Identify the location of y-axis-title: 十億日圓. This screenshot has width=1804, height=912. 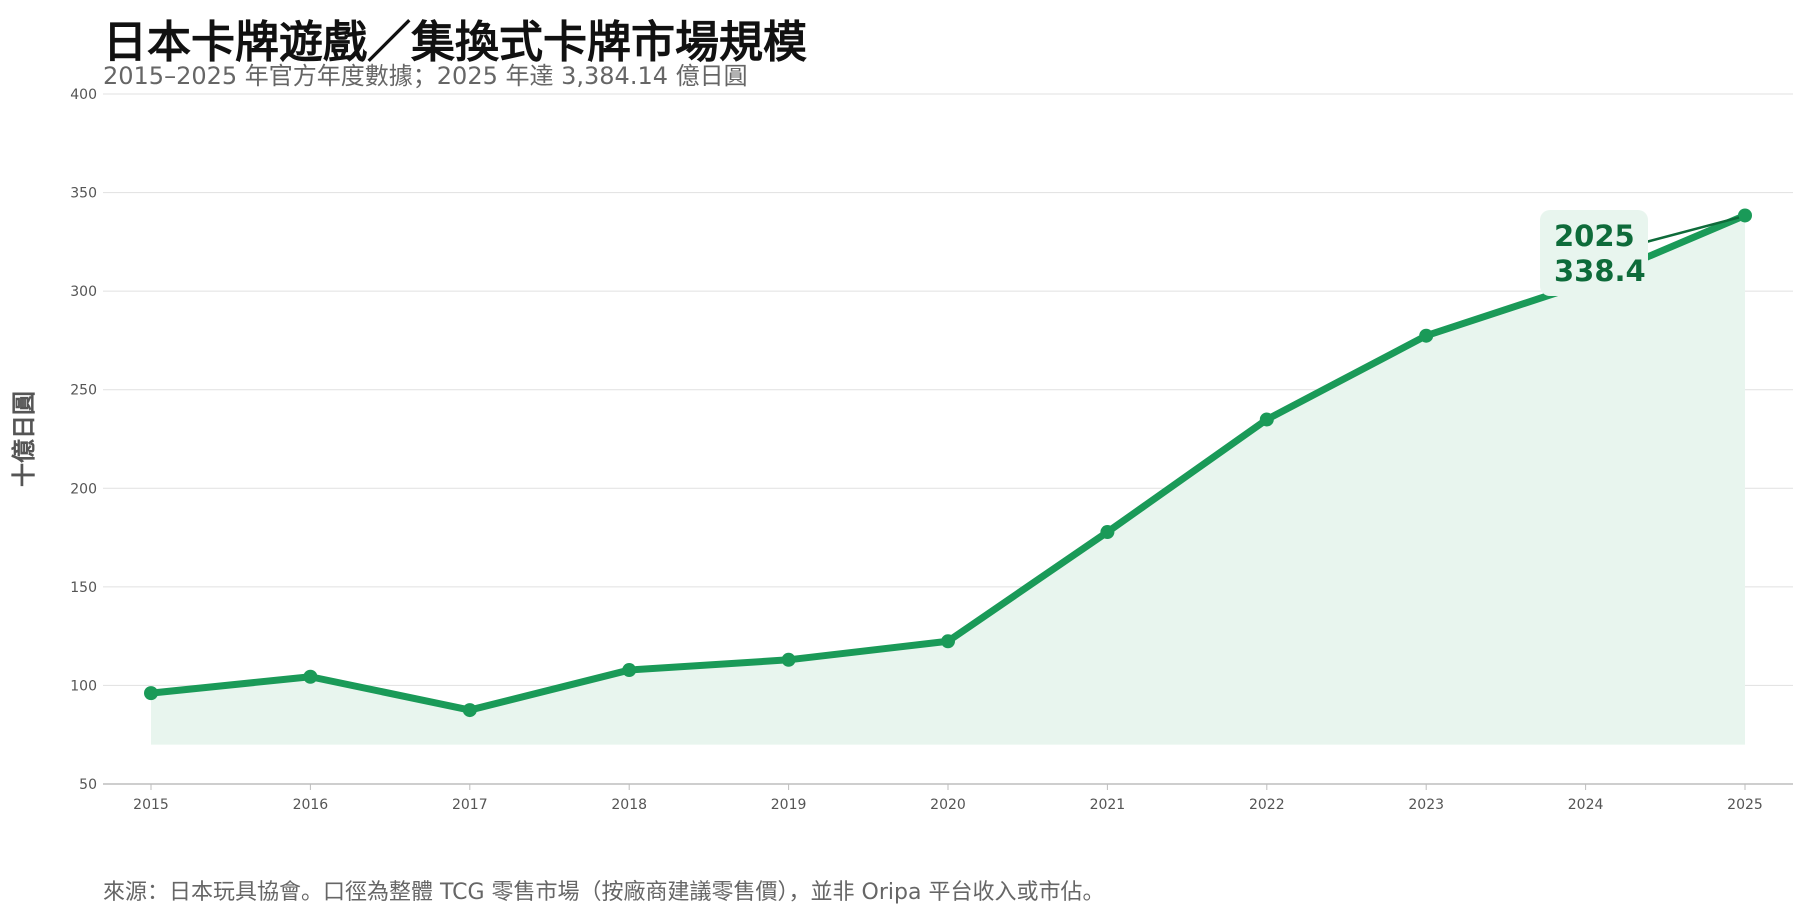
(24, 439).